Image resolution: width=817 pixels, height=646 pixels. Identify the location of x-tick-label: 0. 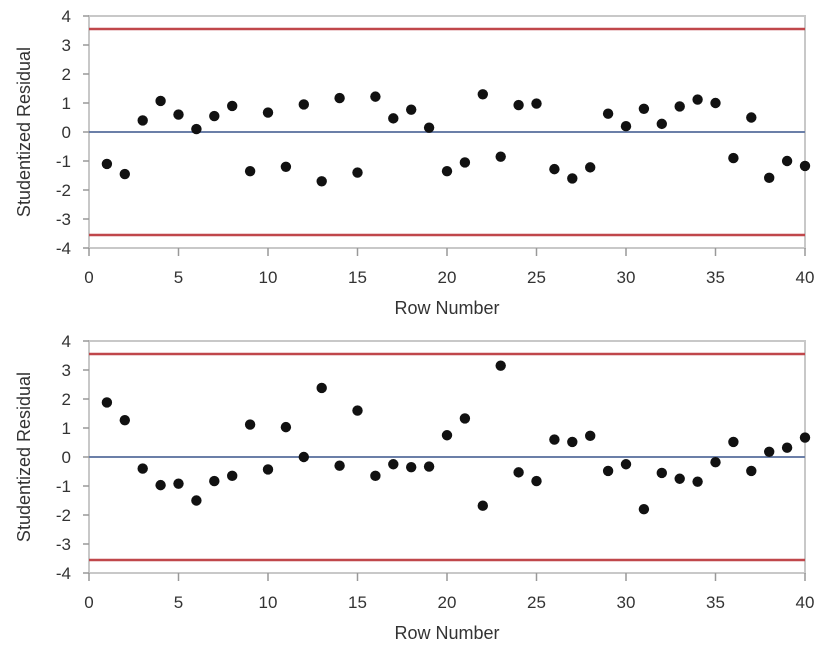
(88, 602).